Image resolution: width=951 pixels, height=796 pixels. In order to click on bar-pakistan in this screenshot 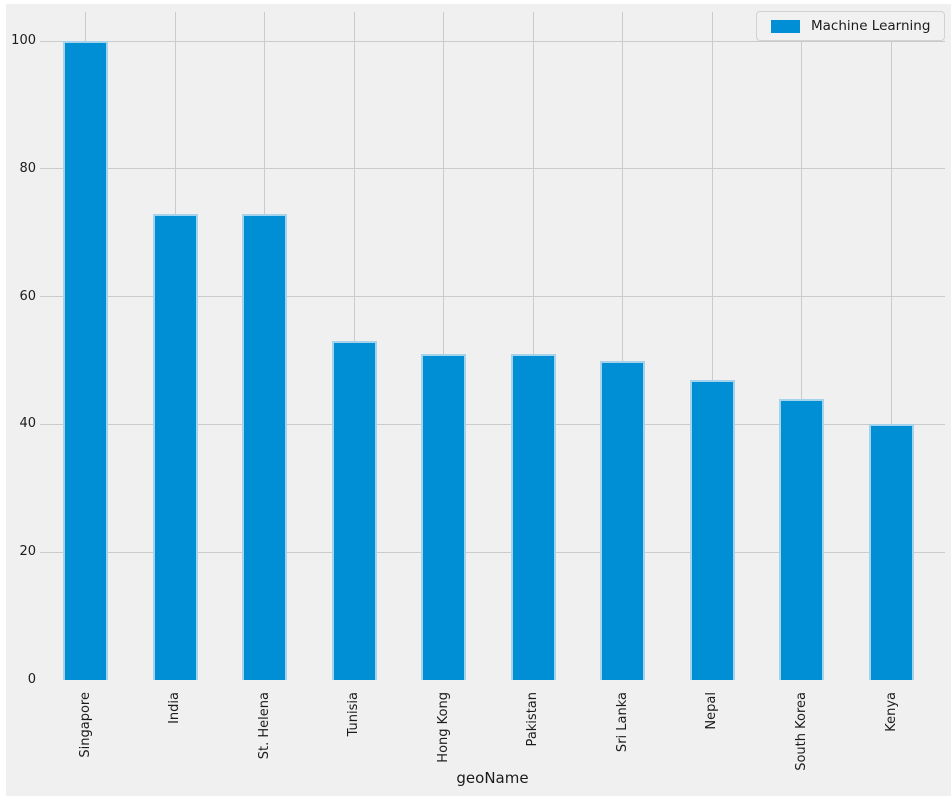, I will do `click(533, 517)`.